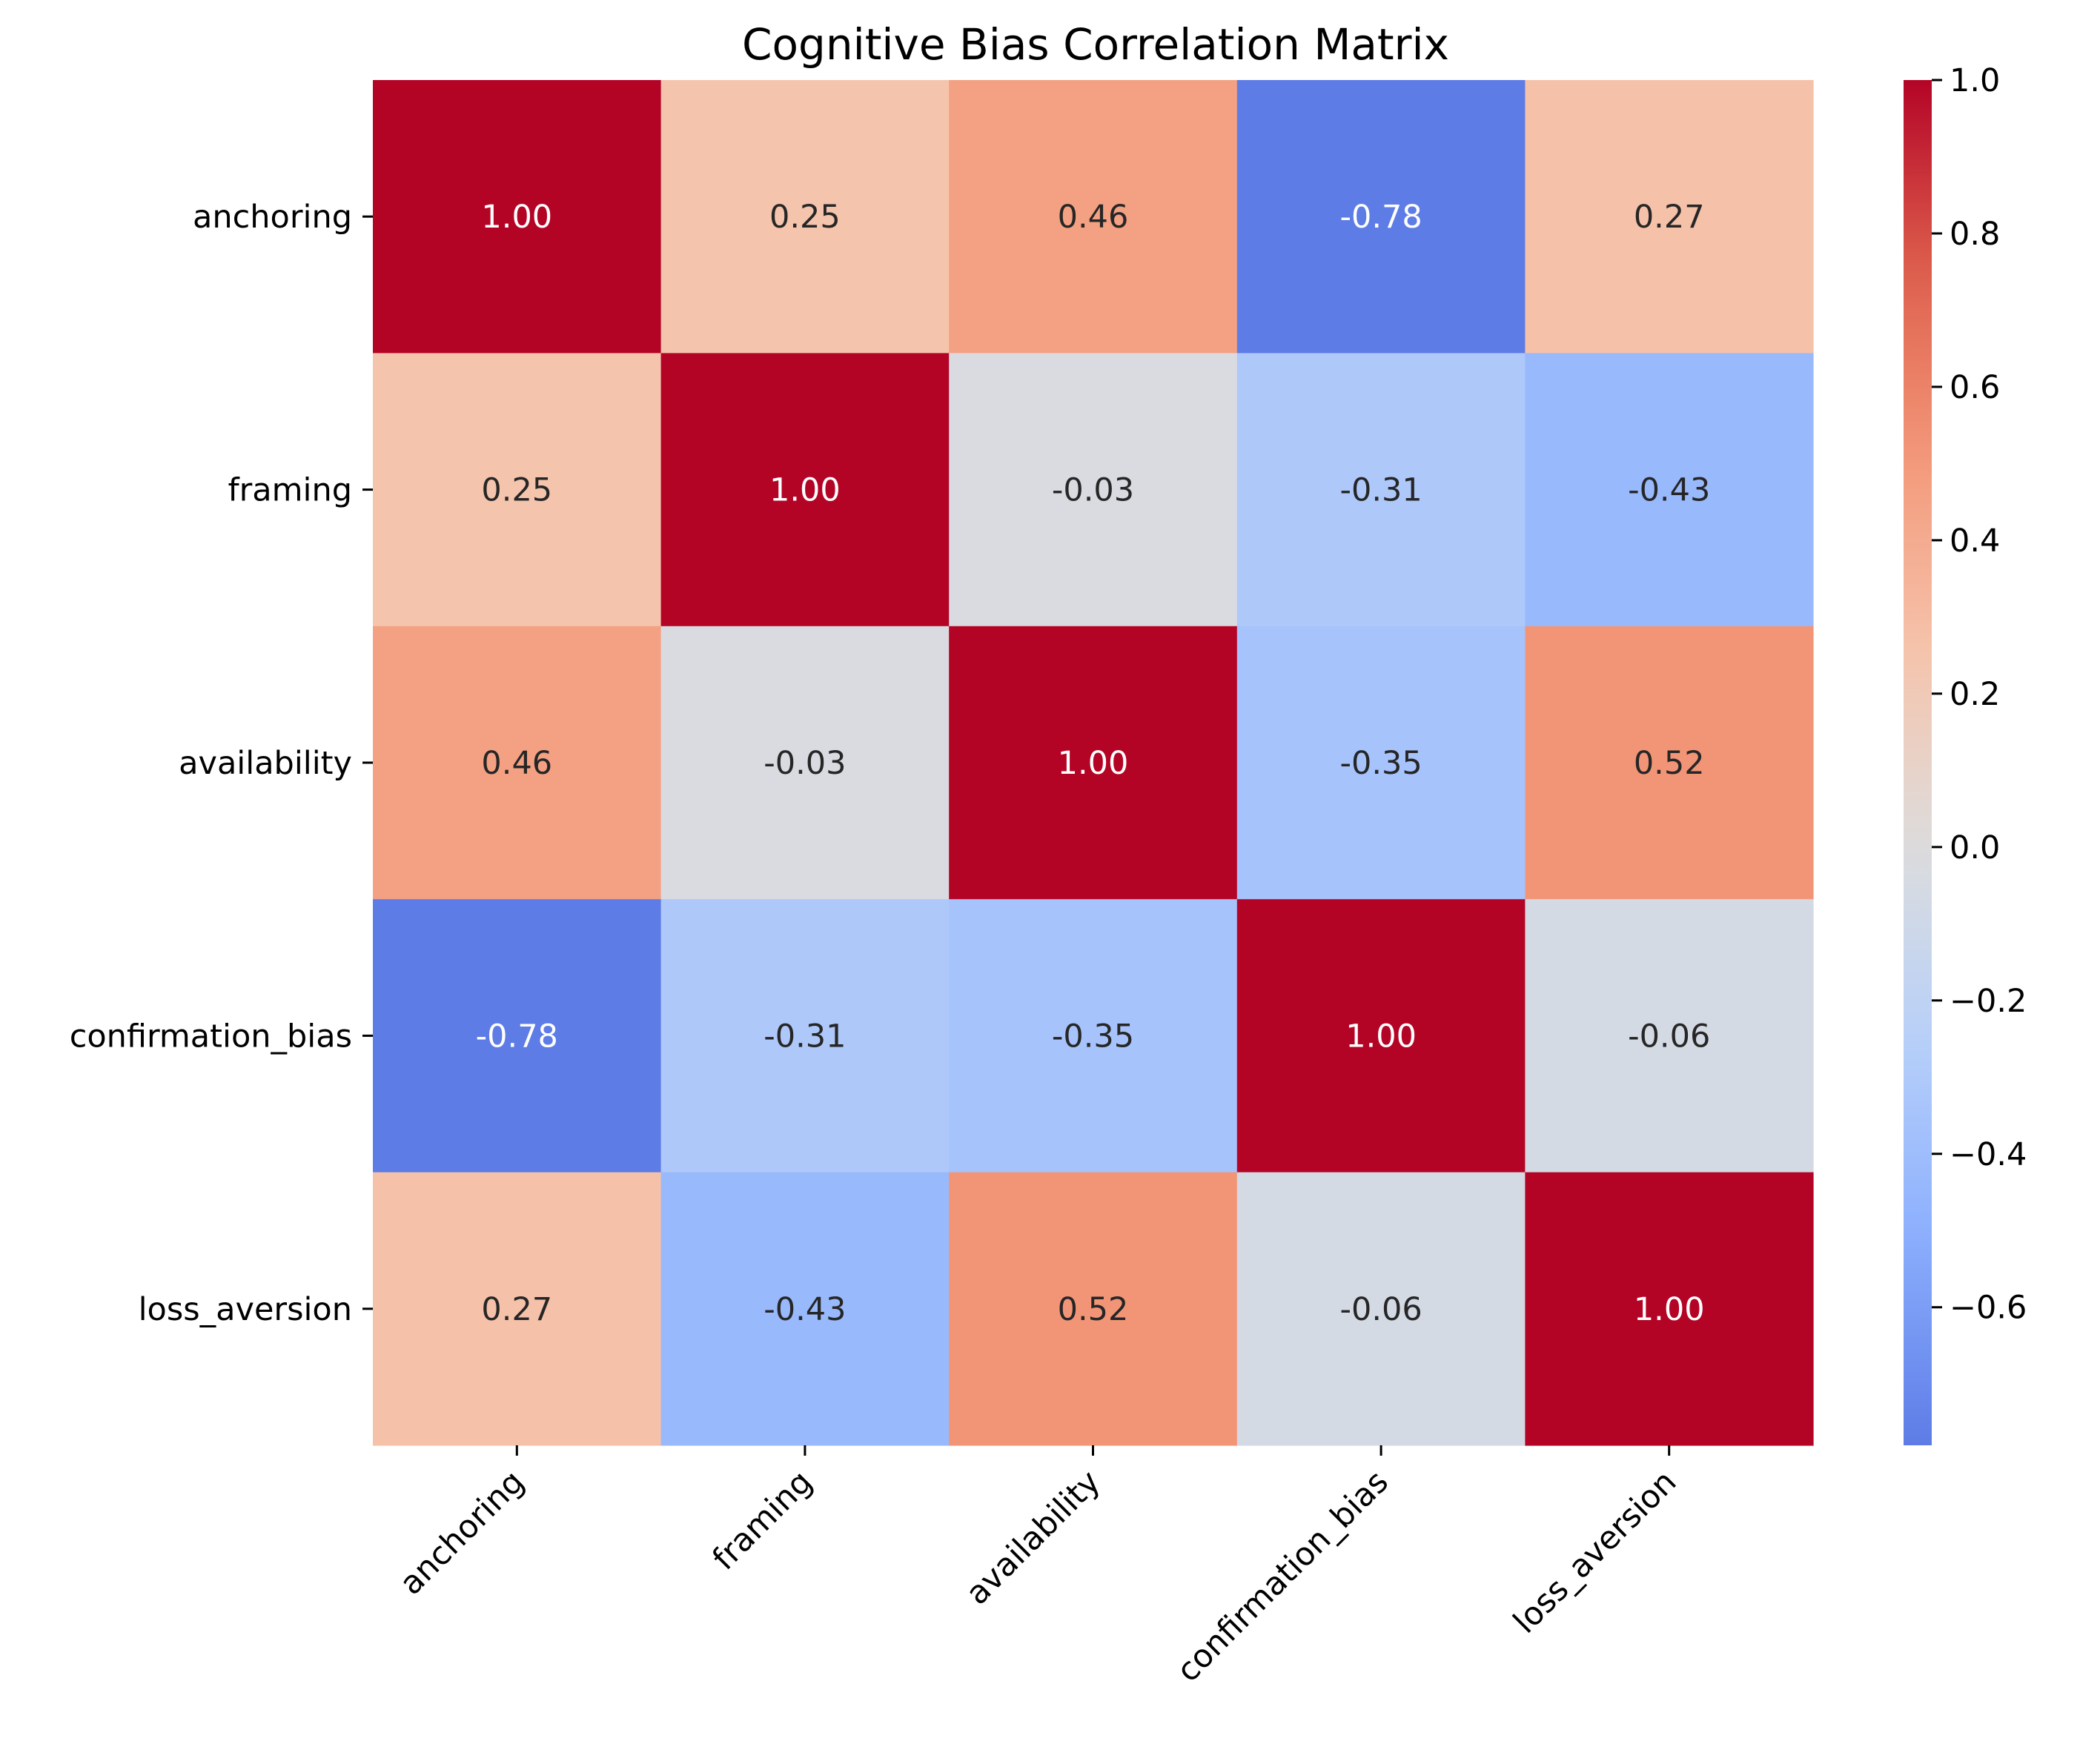 This screenshot has width=2100, height=1744. I want to click on x-tick-label: confirmation_bias, so click(1283, 1576).